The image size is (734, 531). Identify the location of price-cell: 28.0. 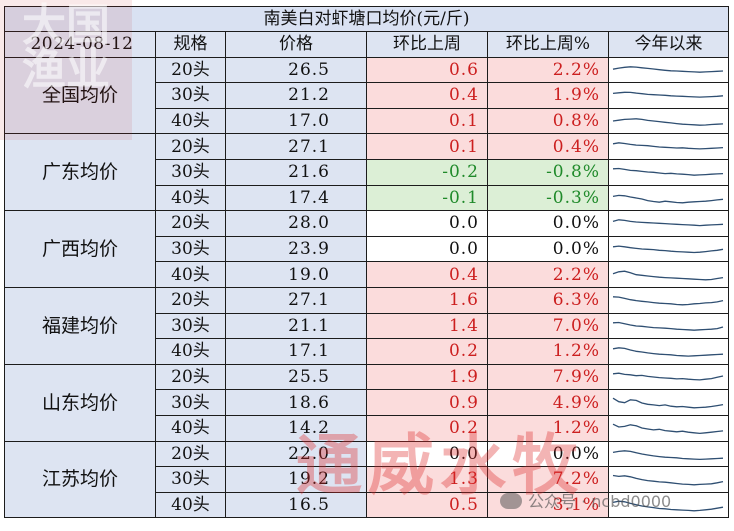
(296, 223).